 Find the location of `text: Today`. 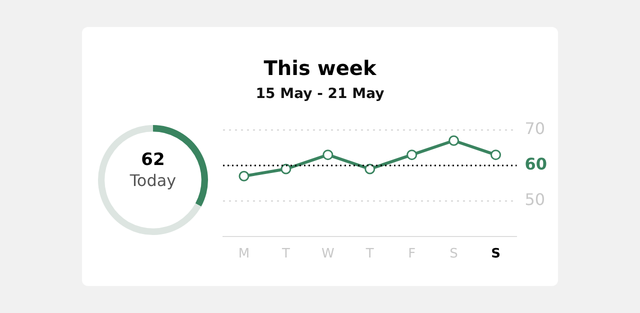

text: Today is located at coordinates (153, 180).